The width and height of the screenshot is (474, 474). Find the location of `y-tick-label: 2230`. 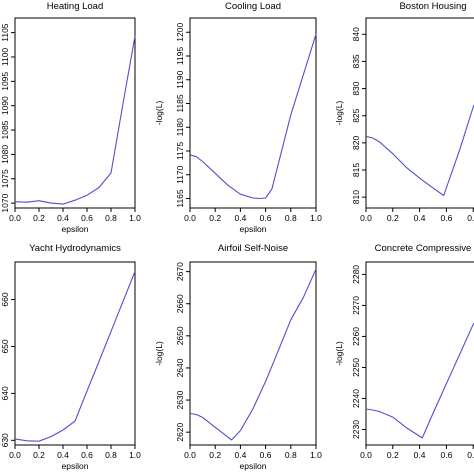

y-tick-label: 2230 is located at coordinates (356, 429).